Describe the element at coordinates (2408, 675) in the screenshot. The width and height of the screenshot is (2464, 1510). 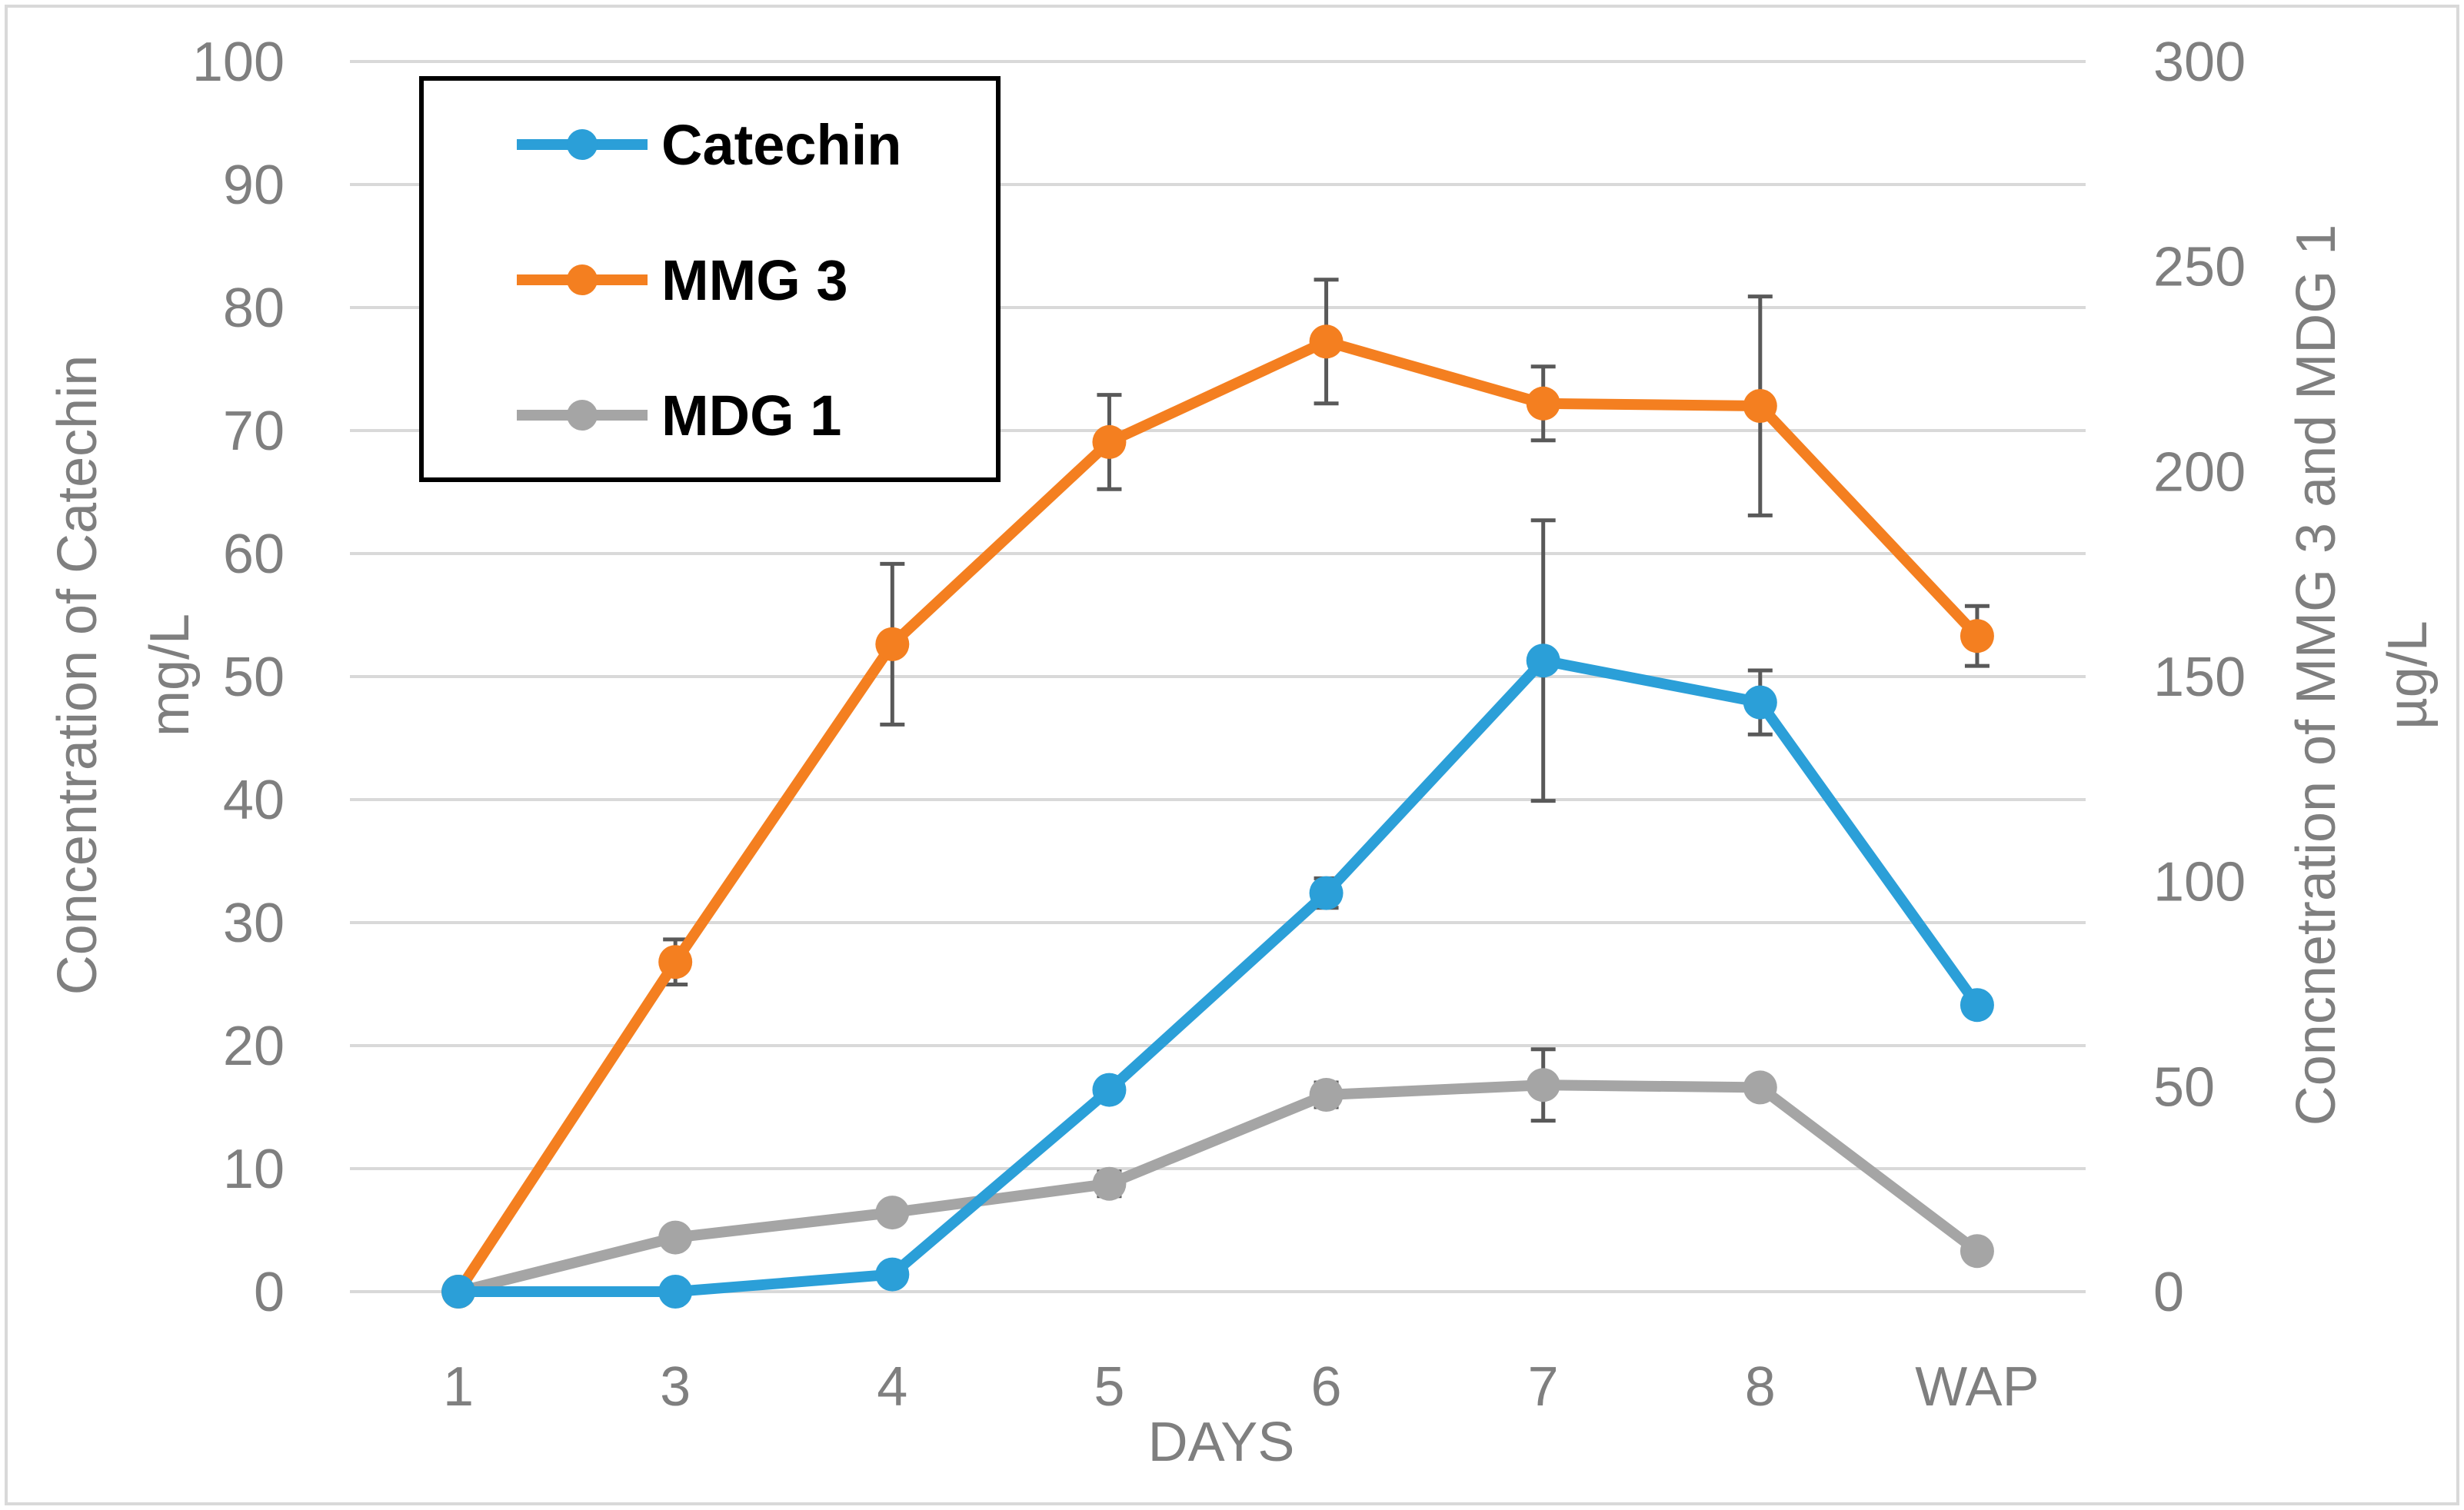
I see `right-axis-title-line-2: µg/L` at that location.